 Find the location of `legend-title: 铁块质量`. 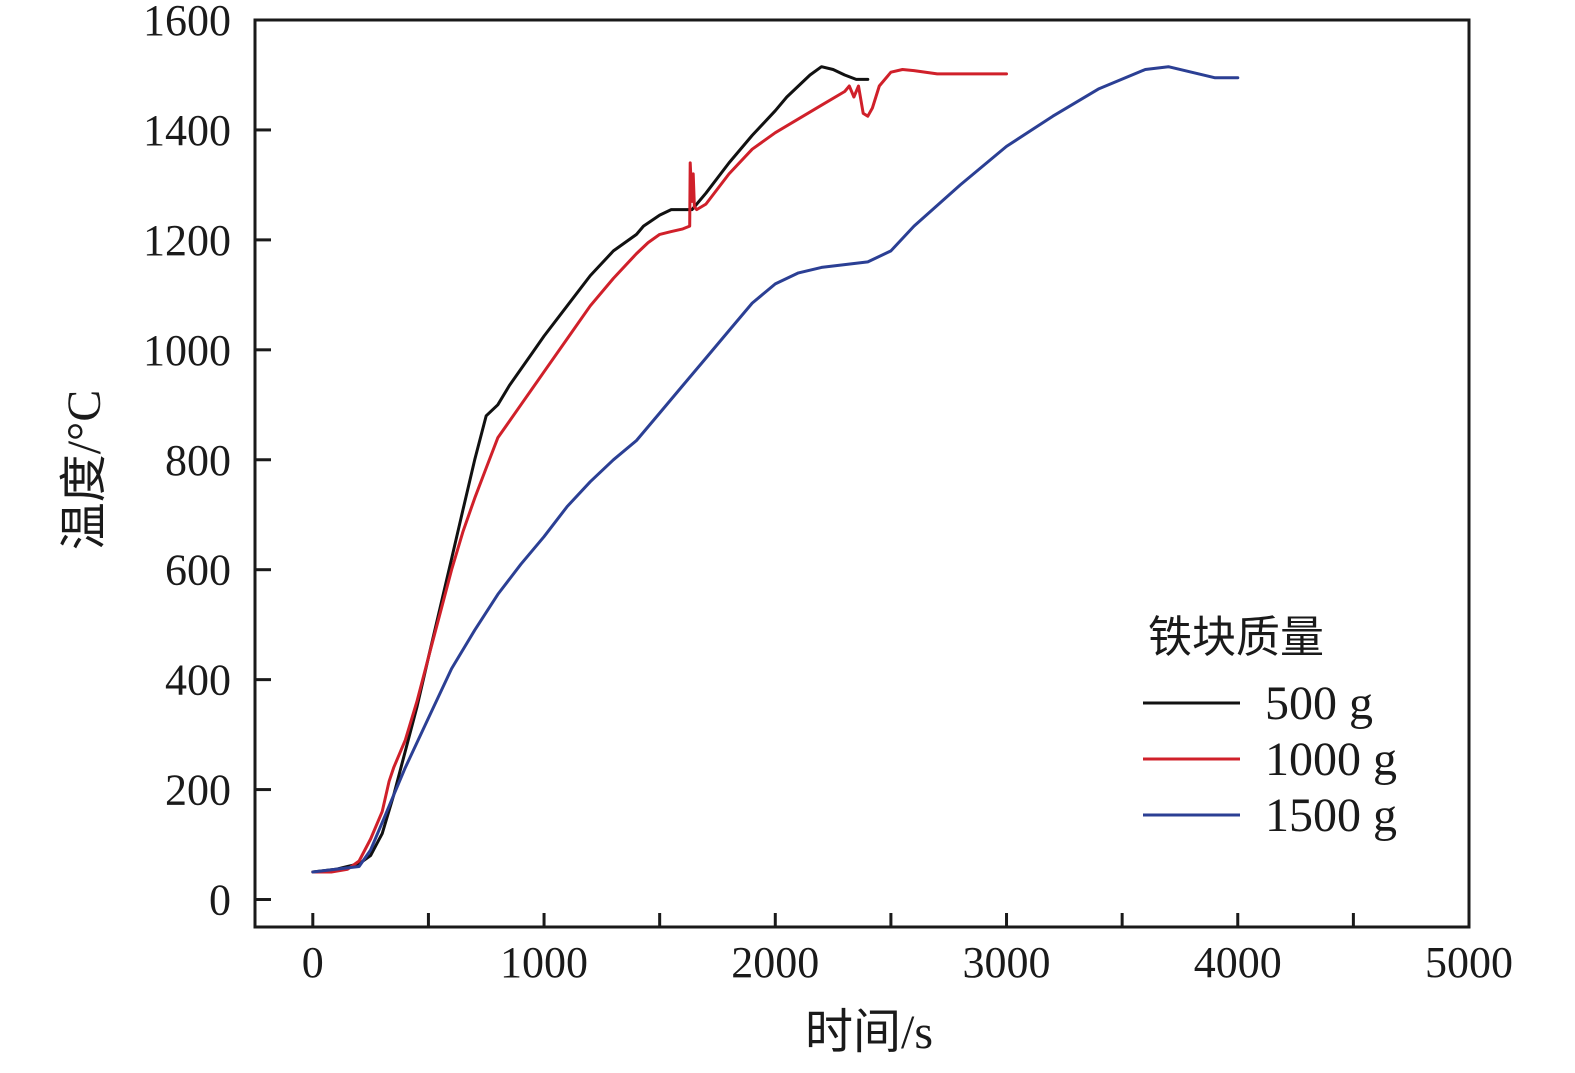

legend-title: 铁块质量 is located at coordinates (1236, 637).